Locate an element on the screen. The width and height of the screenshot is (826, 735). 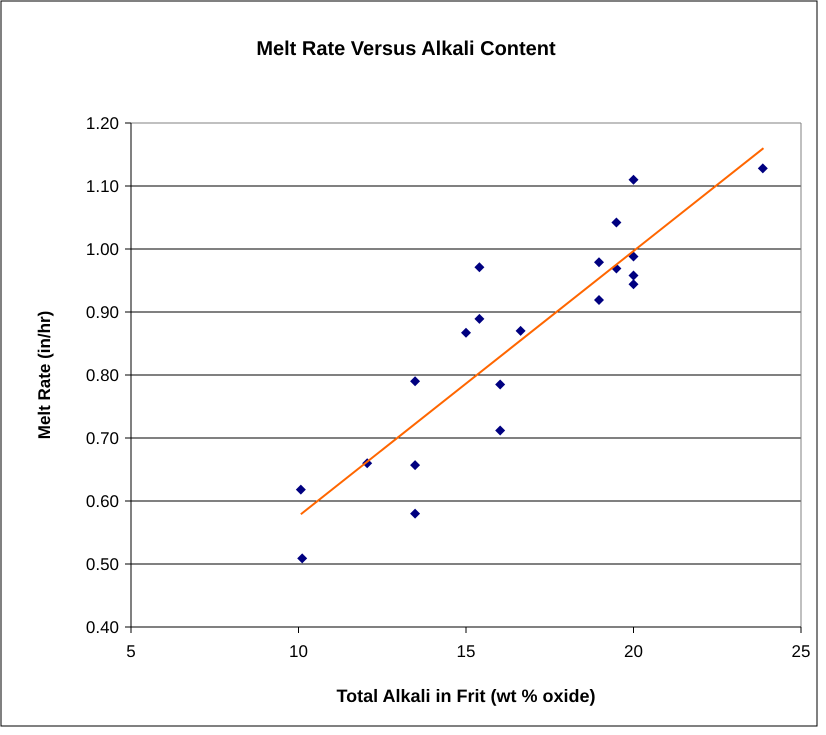
x-tick-label: 5 is located at coordinates (131, 651).